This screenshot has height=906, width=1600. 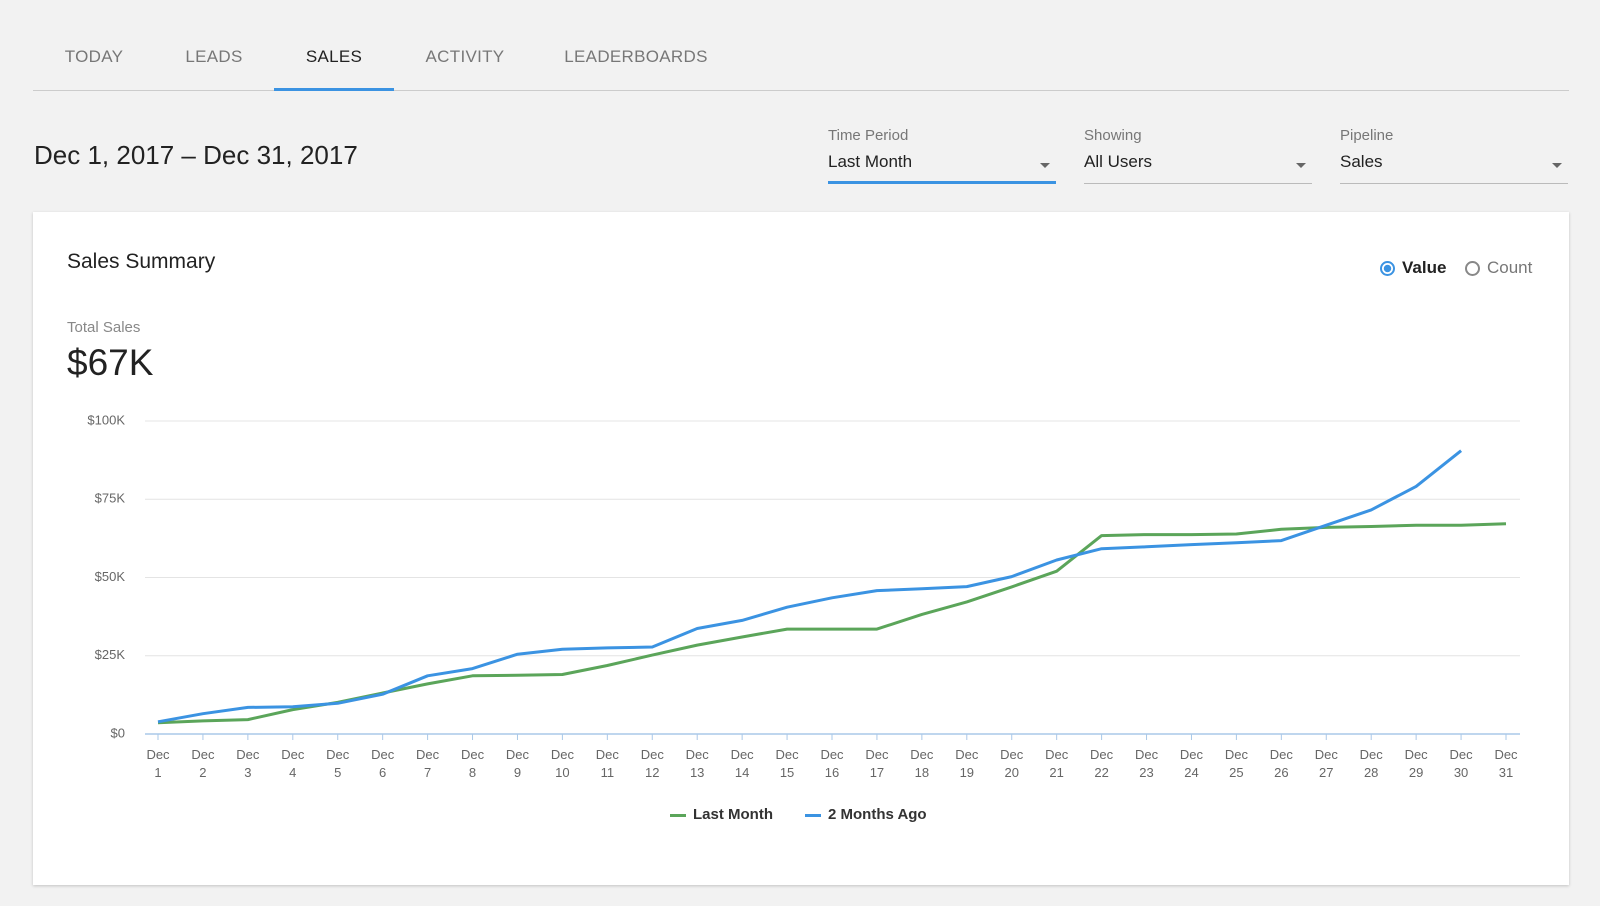 What do you see at coordinates (1461, 763) in the screenshot?
I see `x-tick-label: Dec 30` at bounding box center [1461, 763].